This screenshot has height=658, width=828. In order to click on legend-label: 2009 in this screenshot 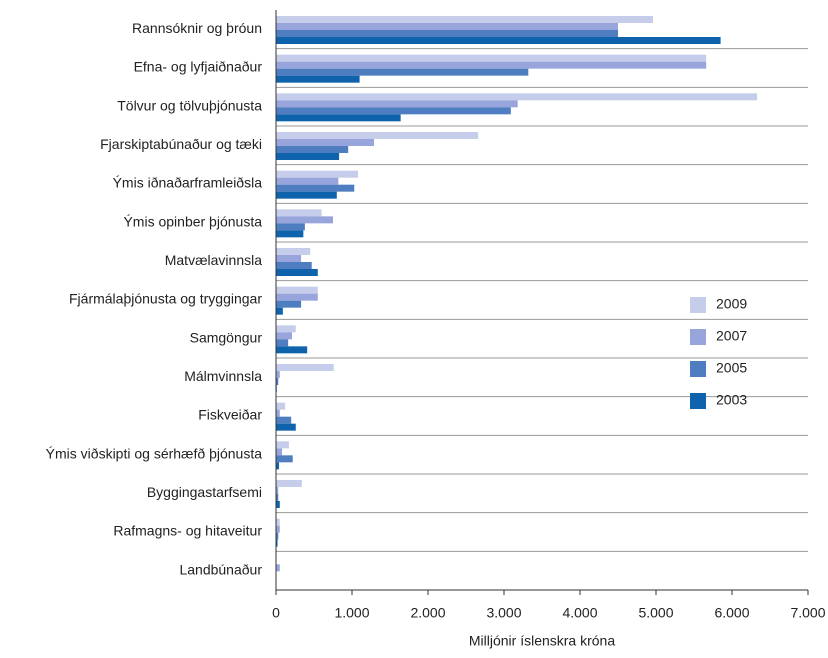, I will do `click(731, 304)`.